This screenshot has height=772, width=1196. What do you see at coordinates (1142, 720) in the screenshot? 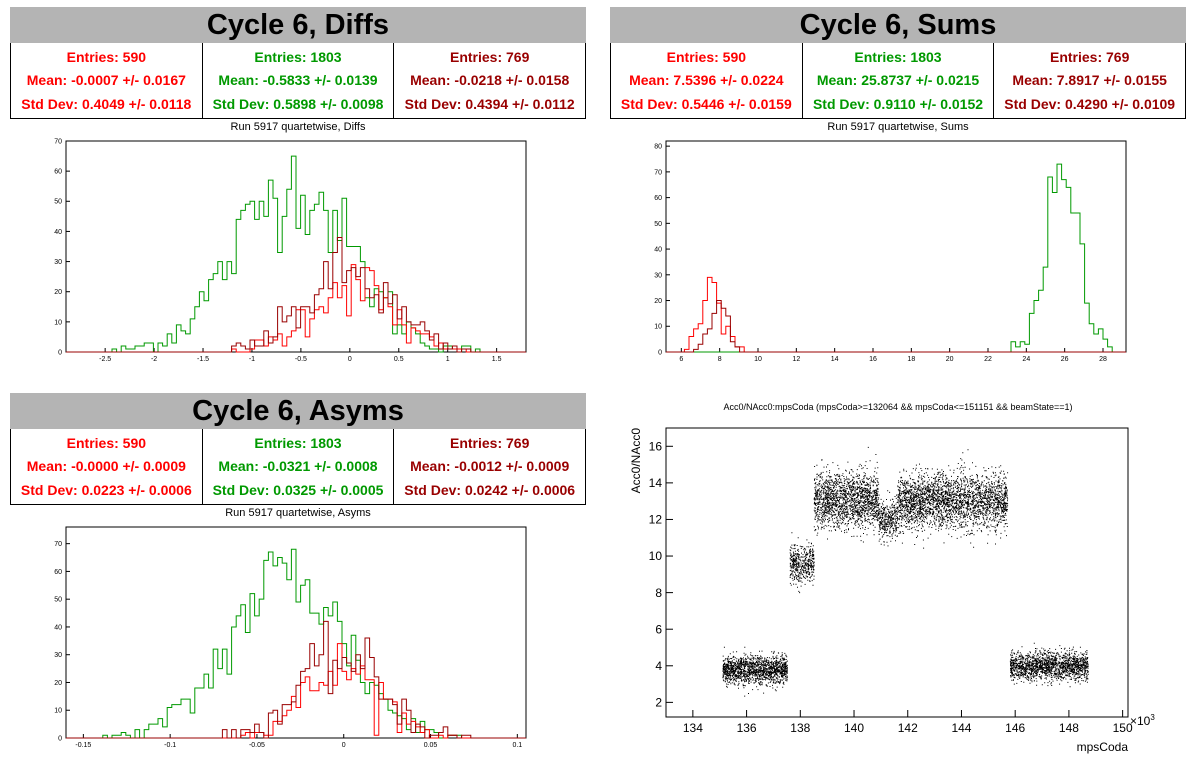
I see `x-axis-multiplier: ×10³` at bounding box center [1142, 720].